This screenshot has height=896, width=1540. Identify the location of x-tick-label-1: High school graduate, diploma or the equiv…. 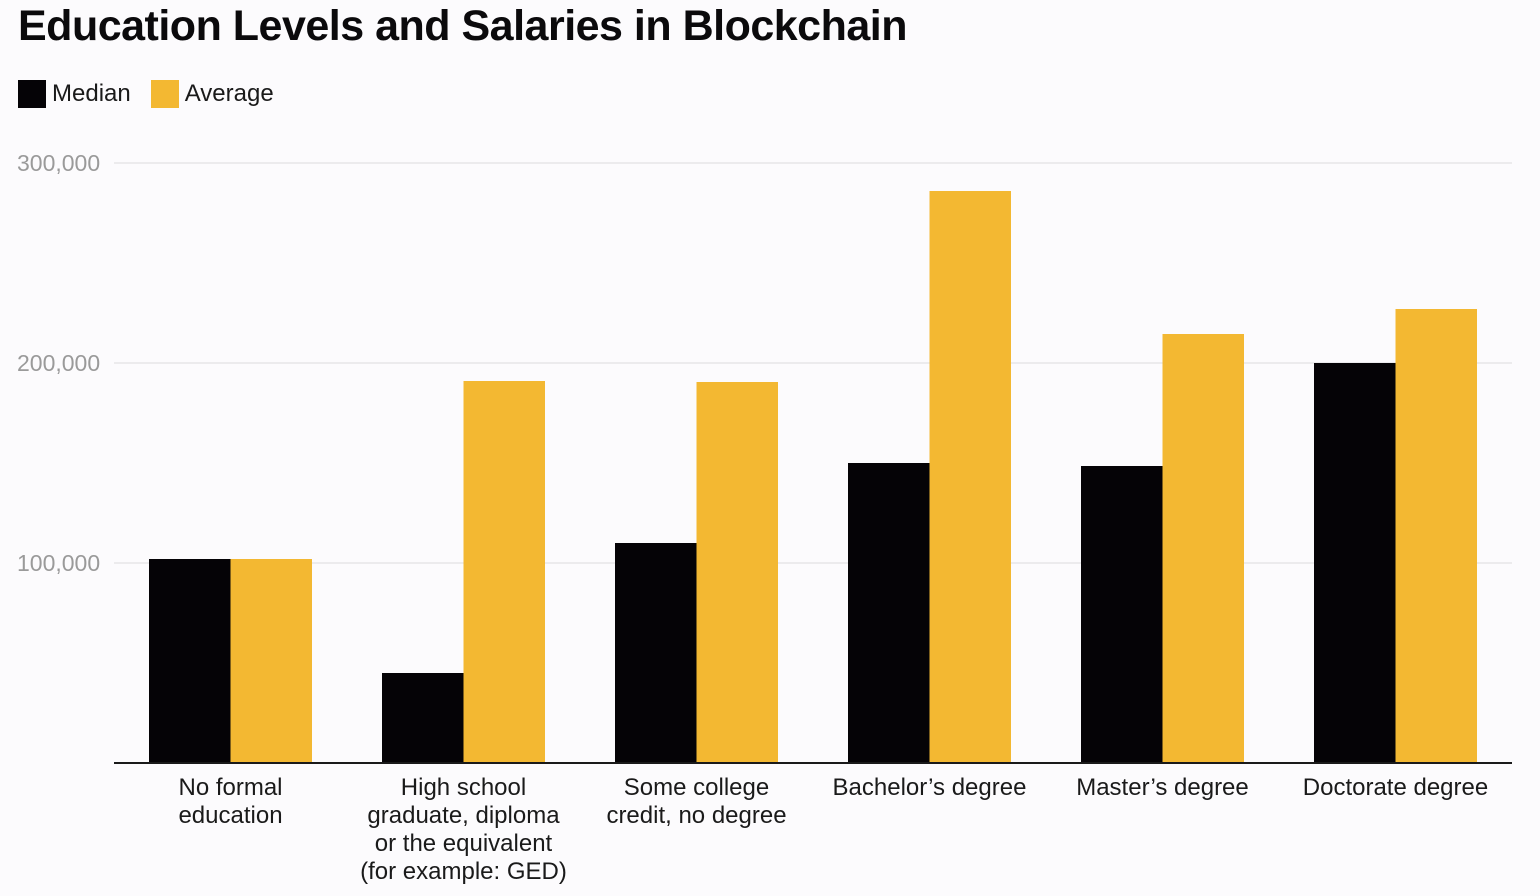
(463, 829).